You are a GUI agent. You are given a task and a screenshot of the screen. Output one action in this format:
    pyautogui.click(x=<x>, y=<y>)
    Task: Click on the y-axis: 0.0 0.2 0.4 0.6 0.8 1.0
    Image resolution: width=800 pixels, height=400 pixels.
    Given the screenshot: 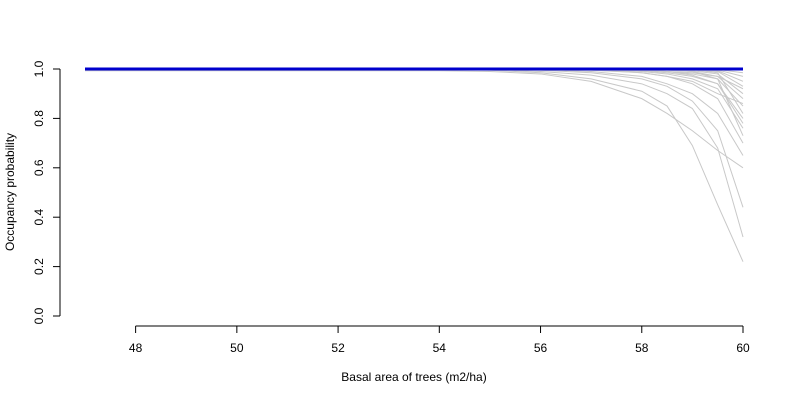 What is the action you would take?
    pyautogui.click(x=46, y=192)
    